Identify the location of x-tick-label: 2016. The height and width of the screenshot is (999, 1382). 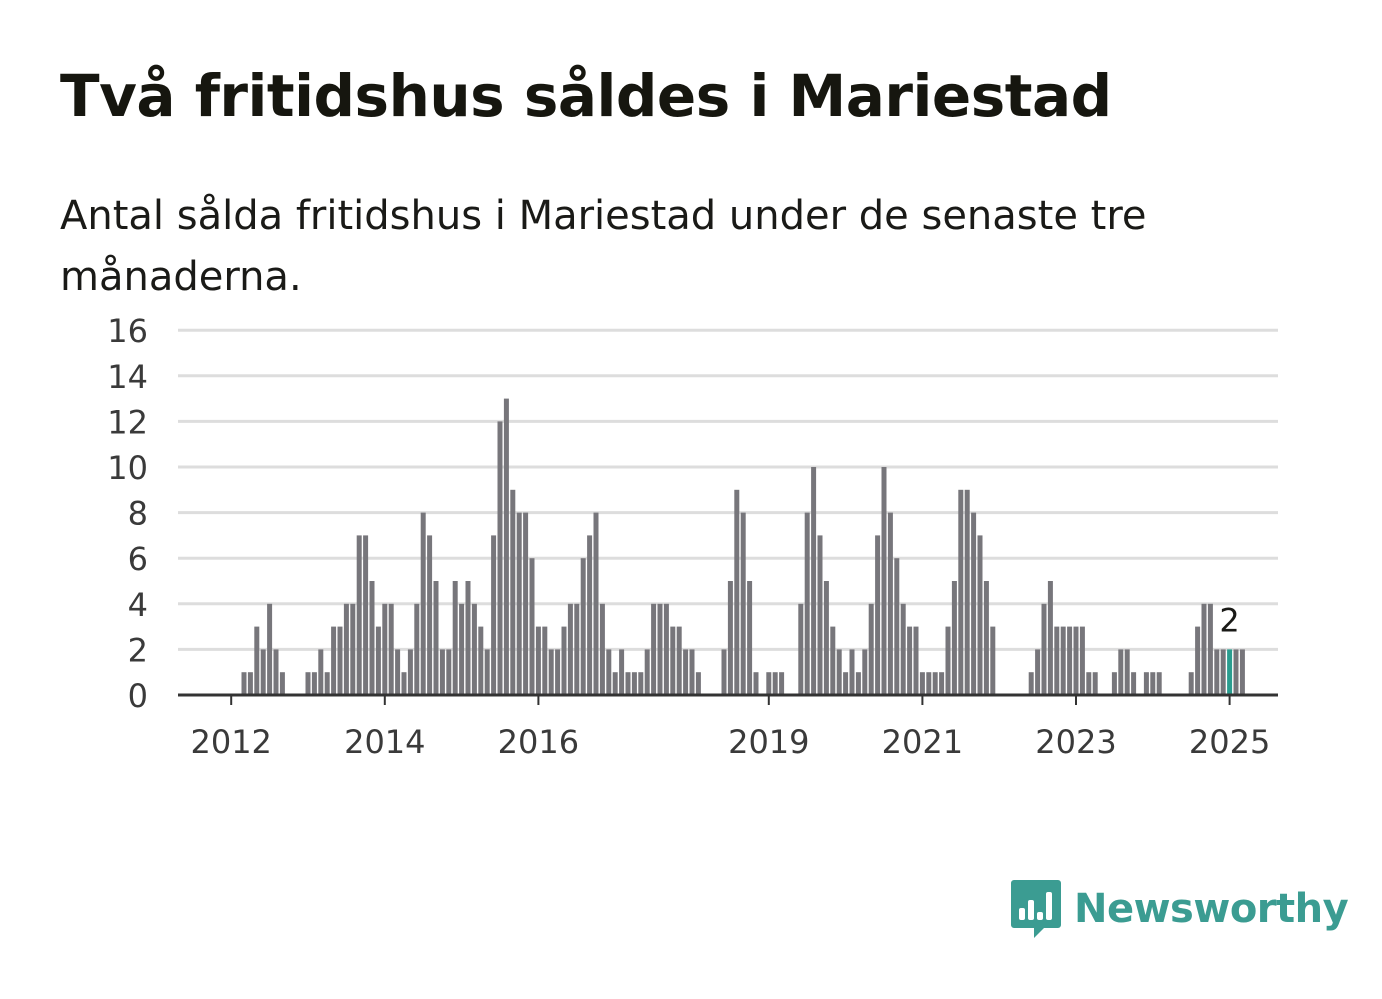
(538, 742).